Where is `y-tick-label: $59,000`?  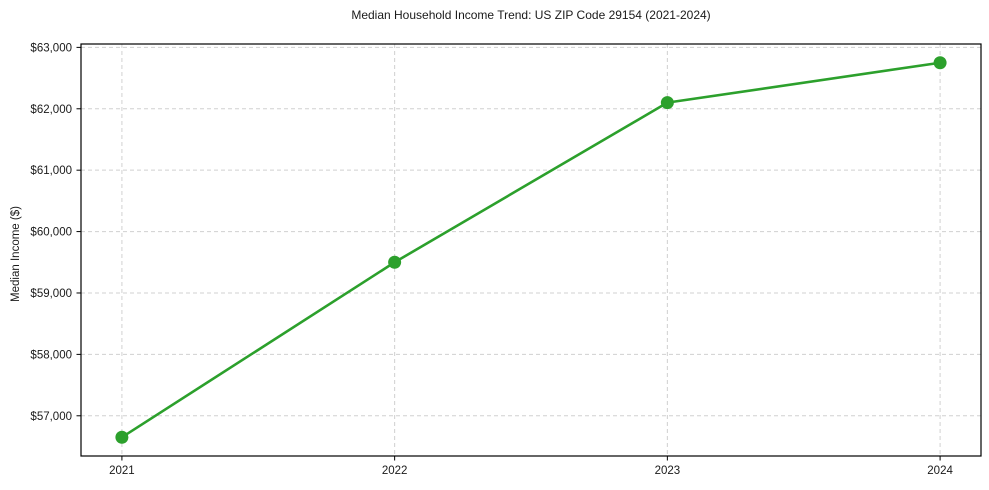
y-tick-label: $59,000 is located at coordinates (51, 294).